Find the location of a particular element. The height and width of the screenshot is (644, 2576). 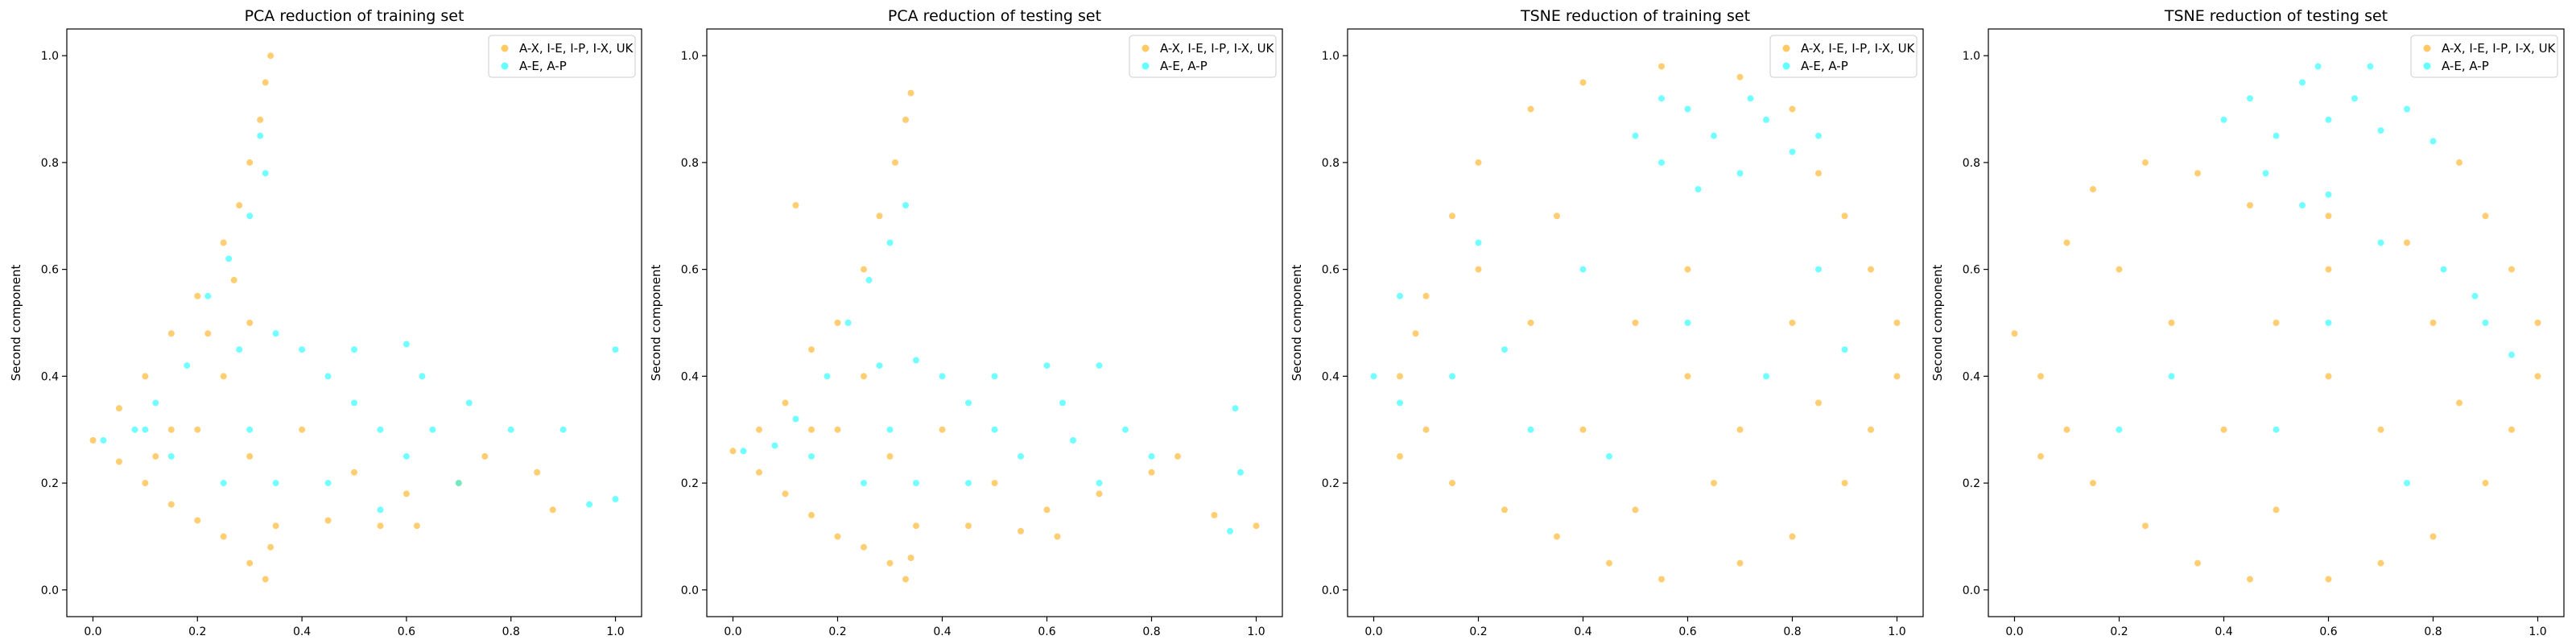

x-tick-label: 0.0 is located at coordinates (92, 631).